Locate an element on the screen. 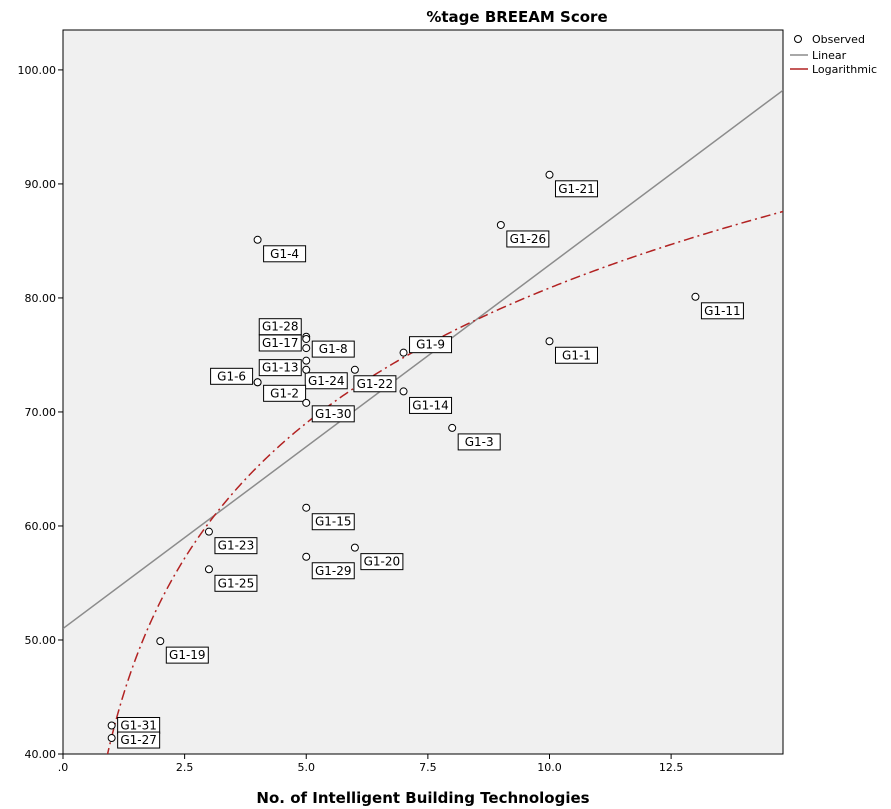 The height and width of the screenshot is (809, 891). point-label: G1-21 is located at coordinates (576, 189).